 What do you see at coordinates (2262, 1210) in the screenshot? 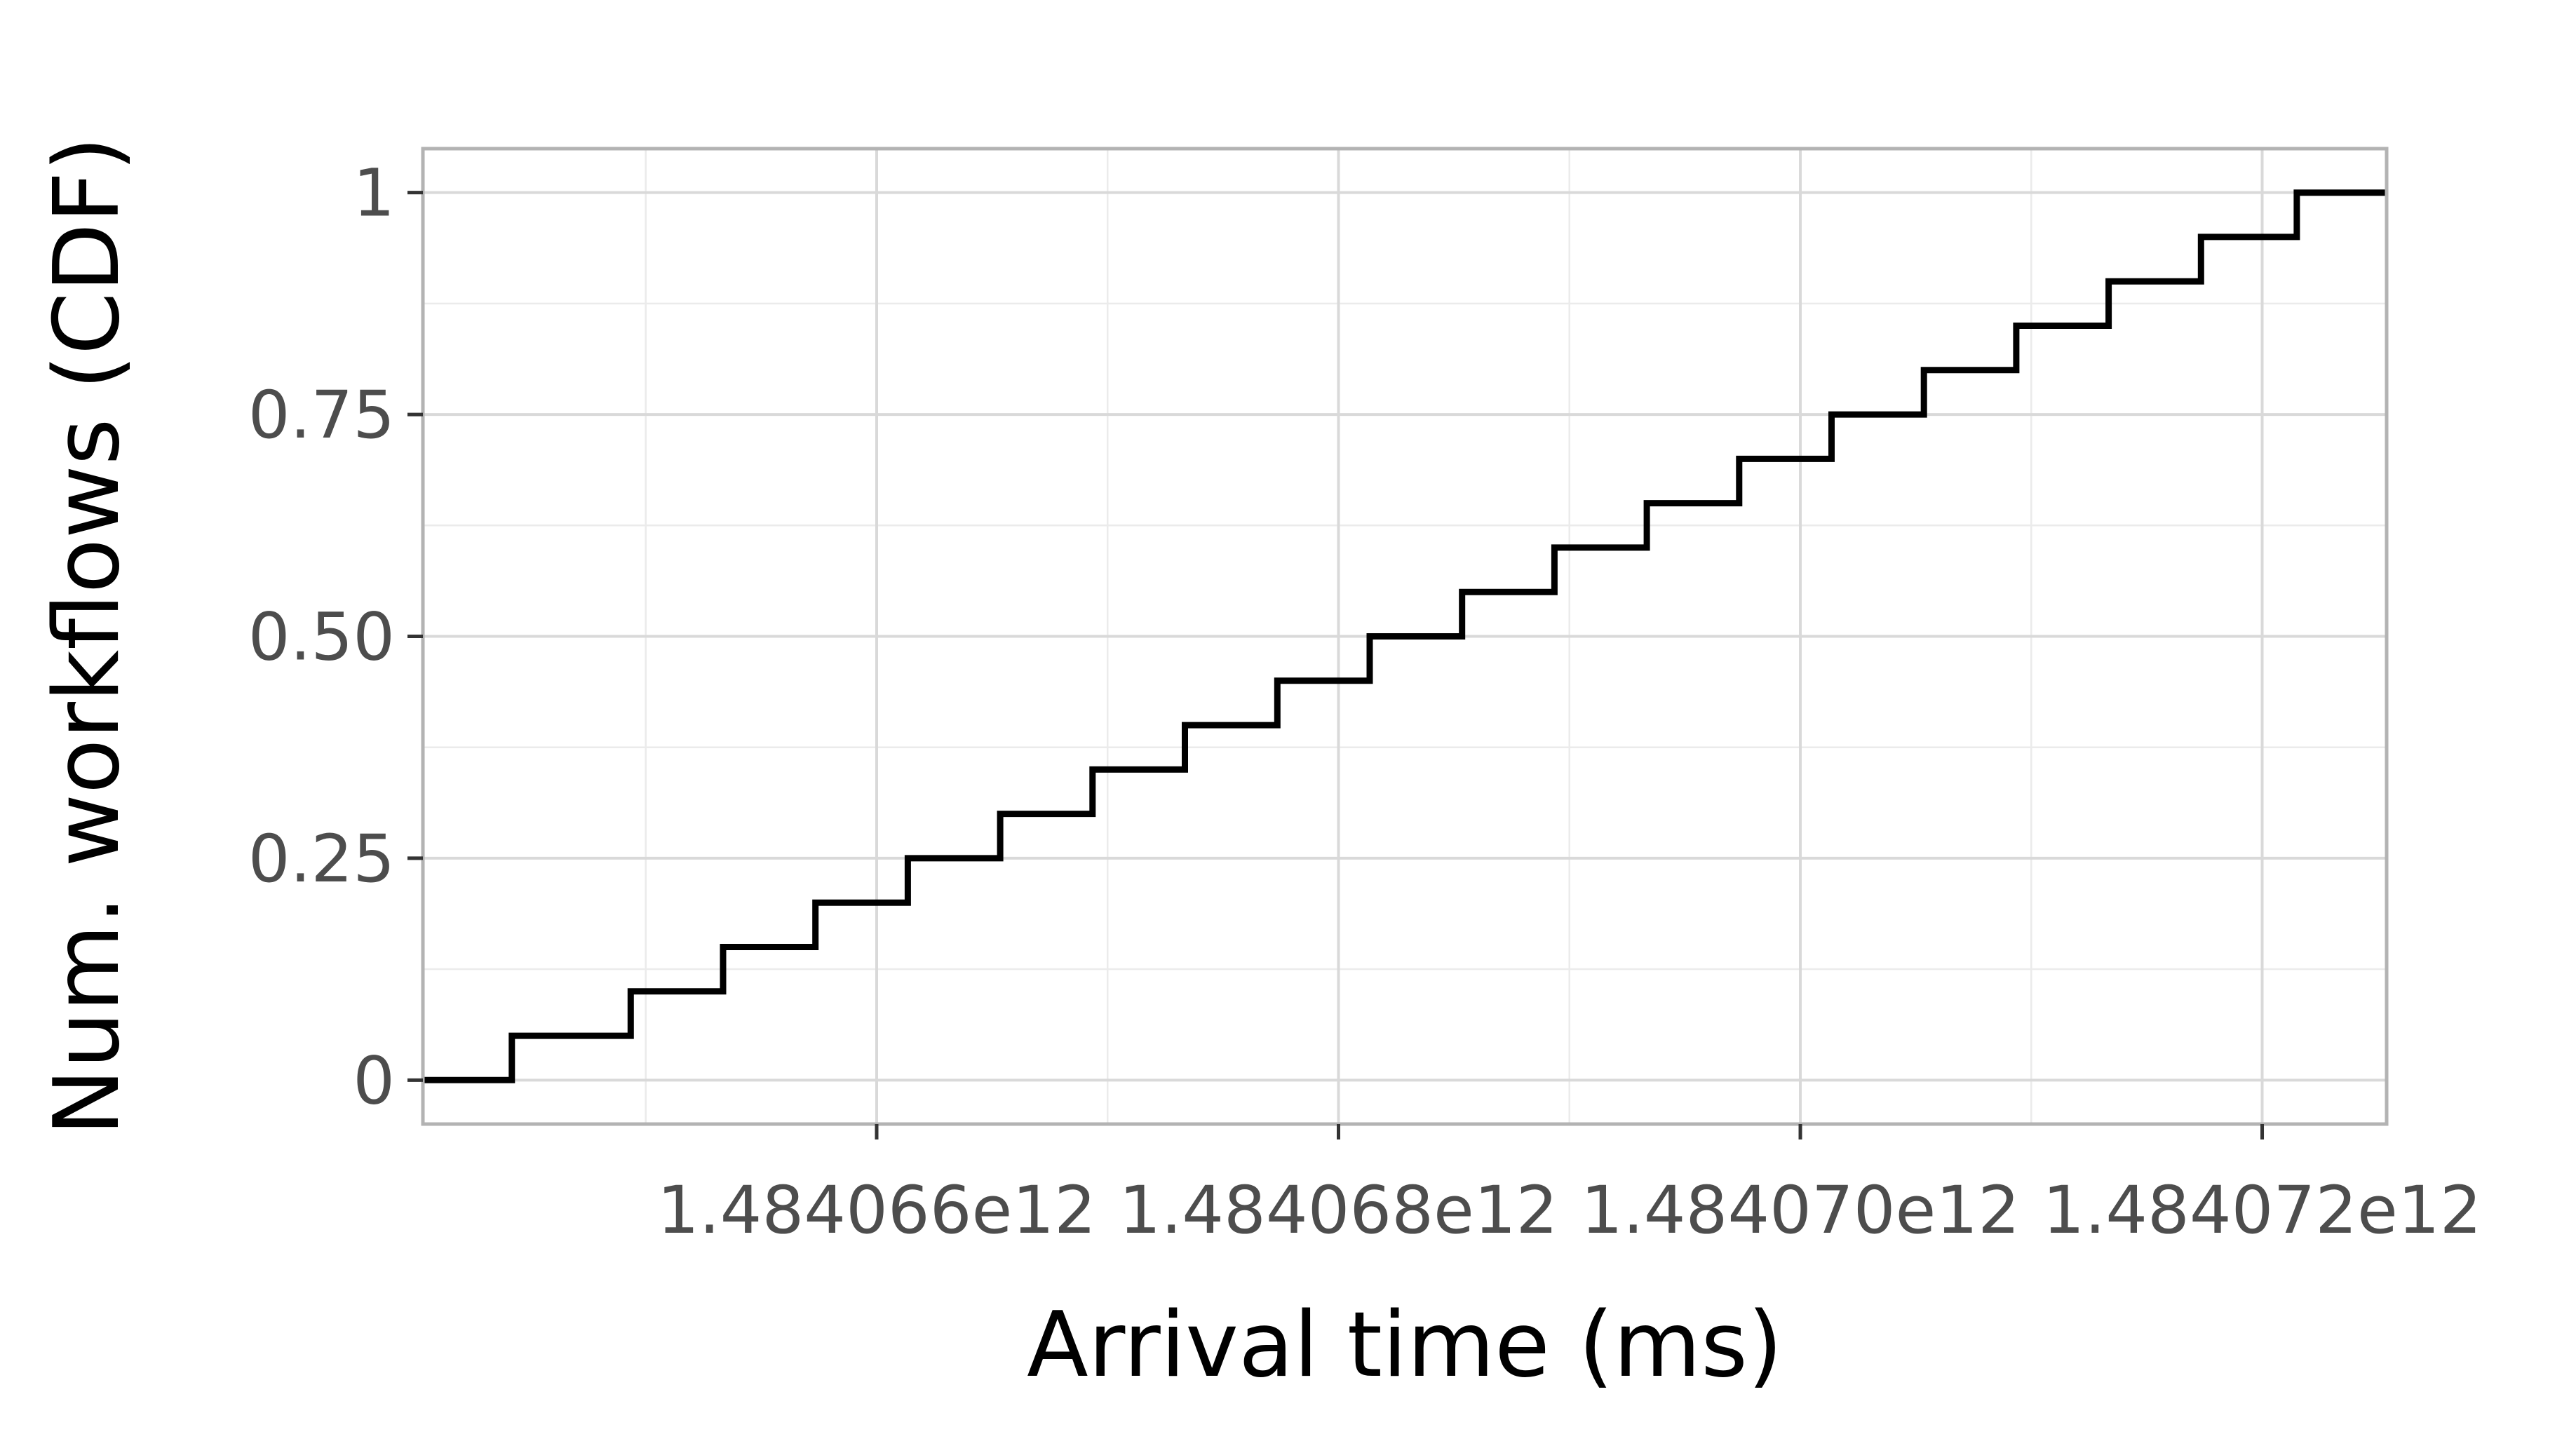
I see `x-tick-label-3: 1.484072e12` at bounding box center [2262, 1210].